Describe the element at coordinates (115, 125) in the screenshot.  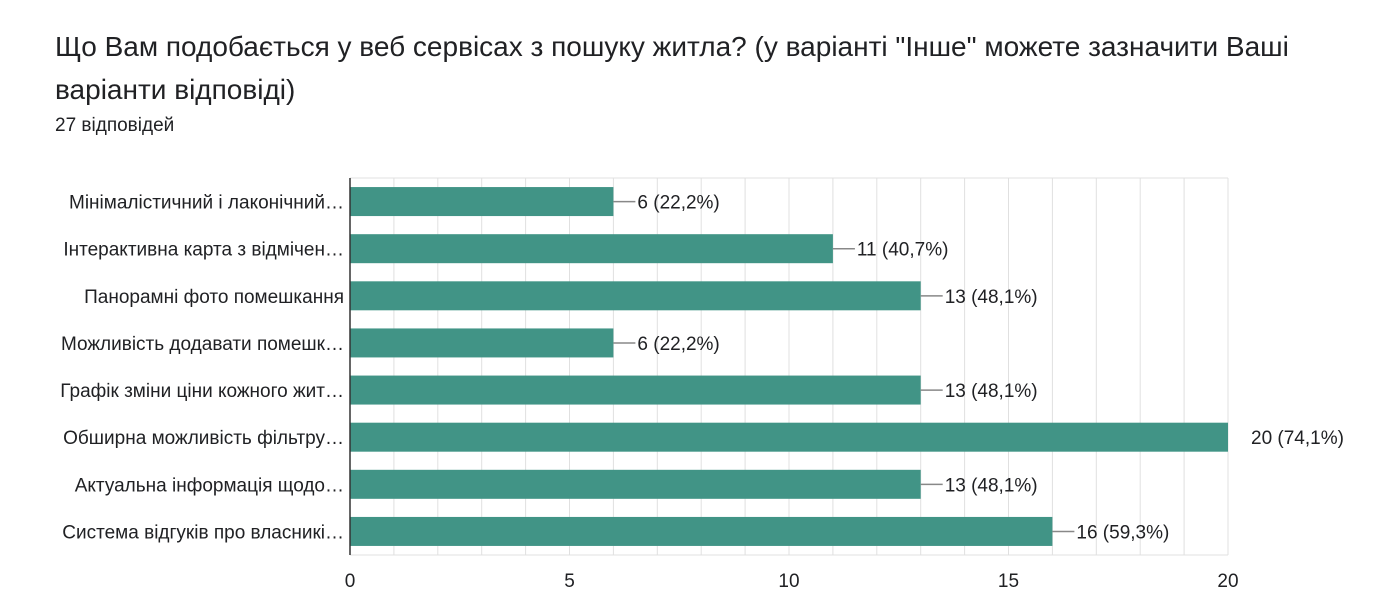
I see `response-count: 27 відповідей` at that location.